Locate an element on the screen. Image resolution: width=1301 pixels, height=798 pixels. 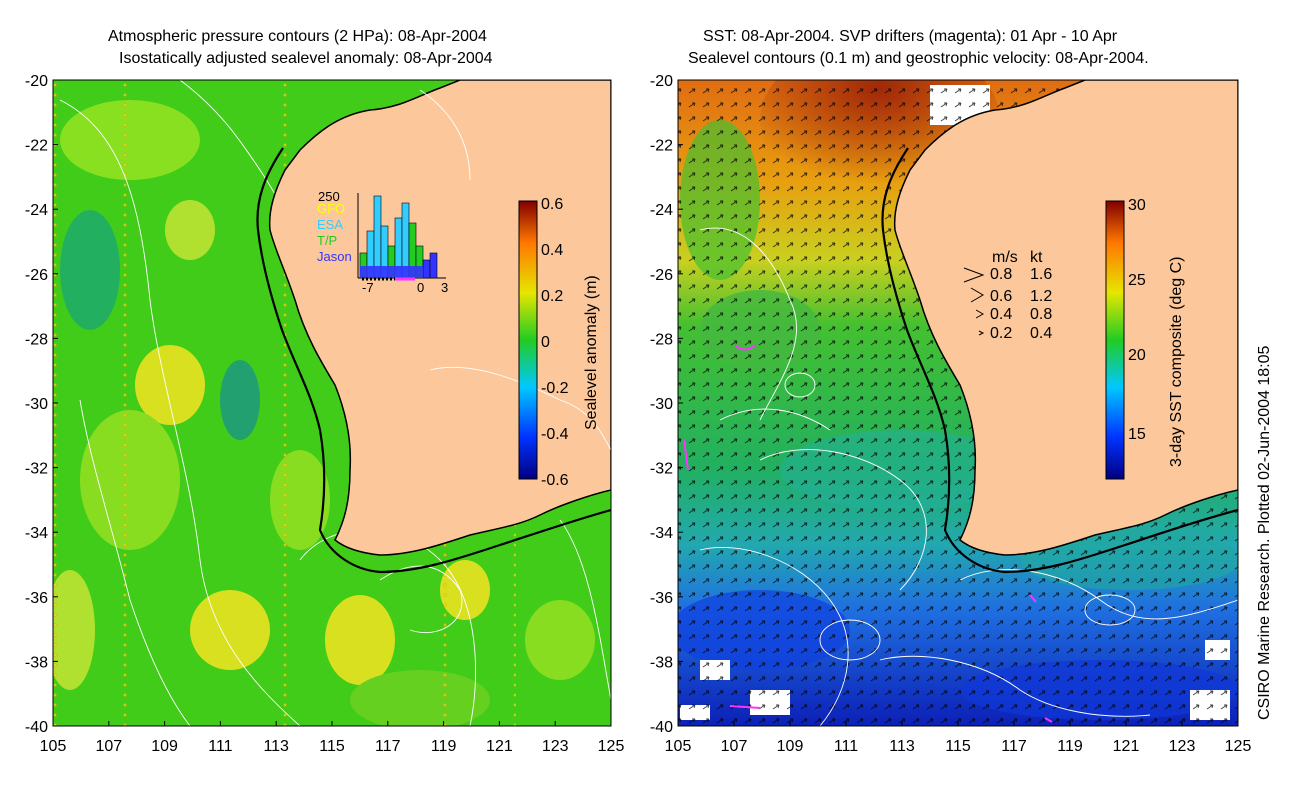
right-lat-tick-label: -26 is located at coordinates (661, 275).